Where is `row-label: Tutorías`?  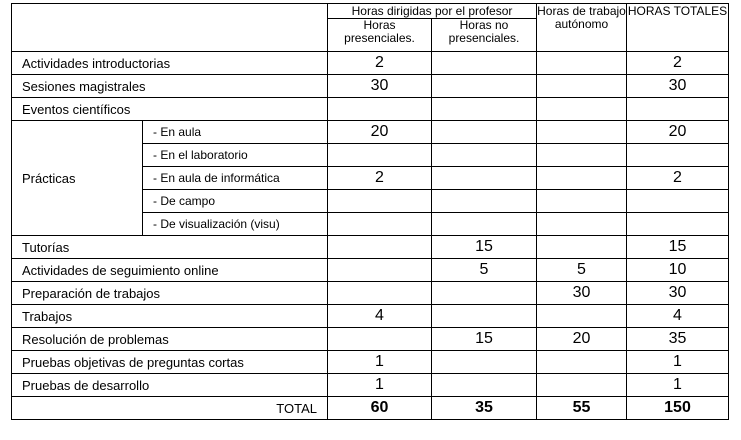
row-label: Tutorías is located at coordinates (169, 247).